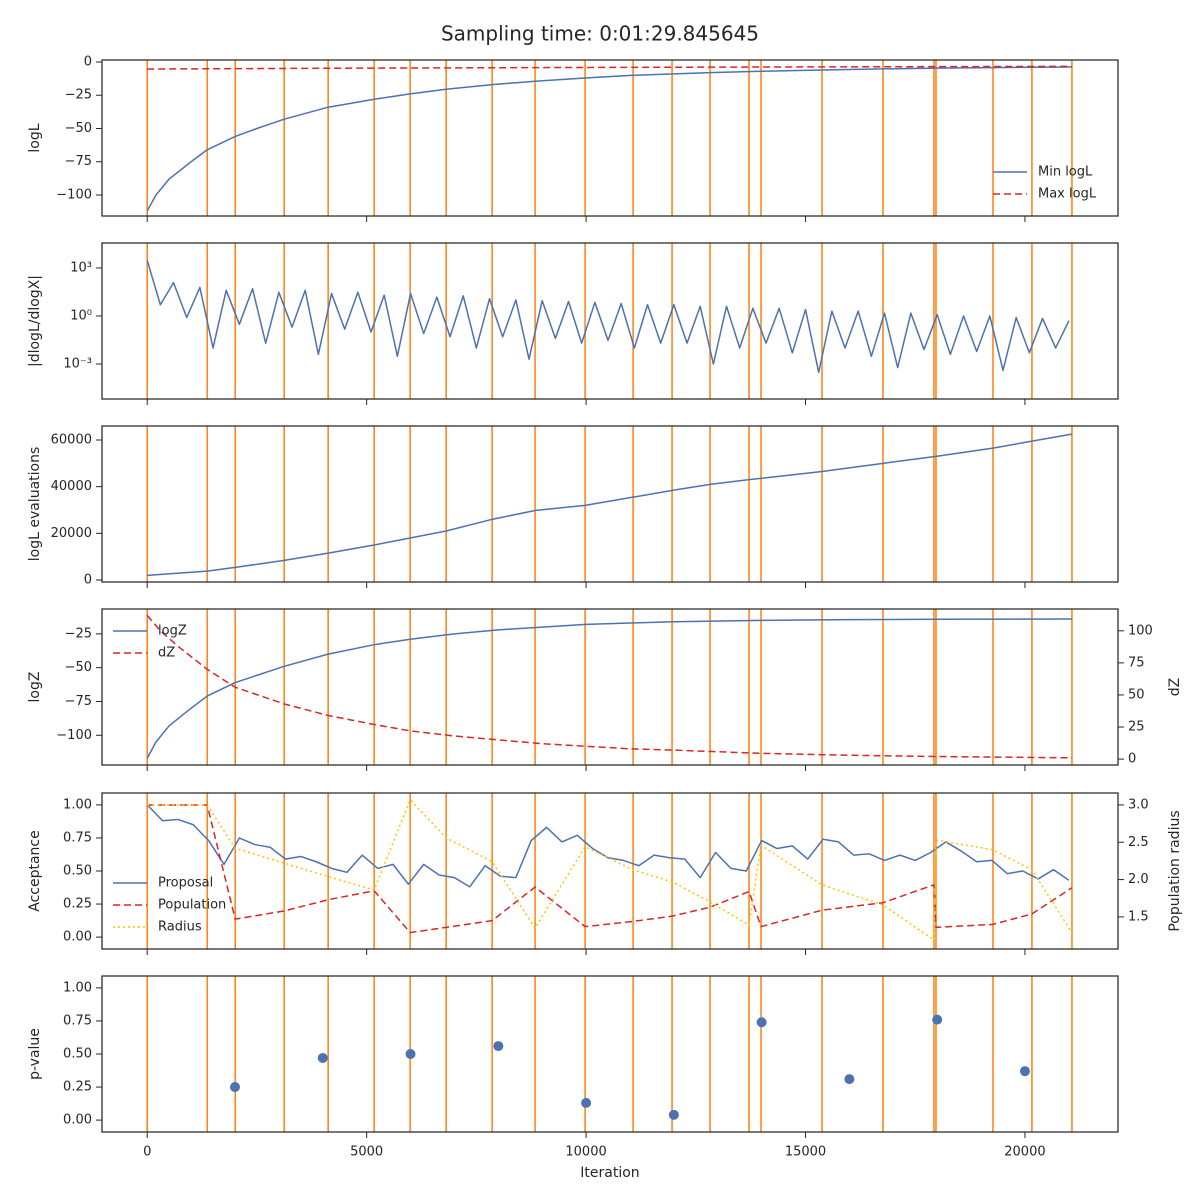 The image size is (1200, 1200). Describe the element at coordinates (1136, 727) in the screenshot. I see `y2-tick-label: 25` at that location.